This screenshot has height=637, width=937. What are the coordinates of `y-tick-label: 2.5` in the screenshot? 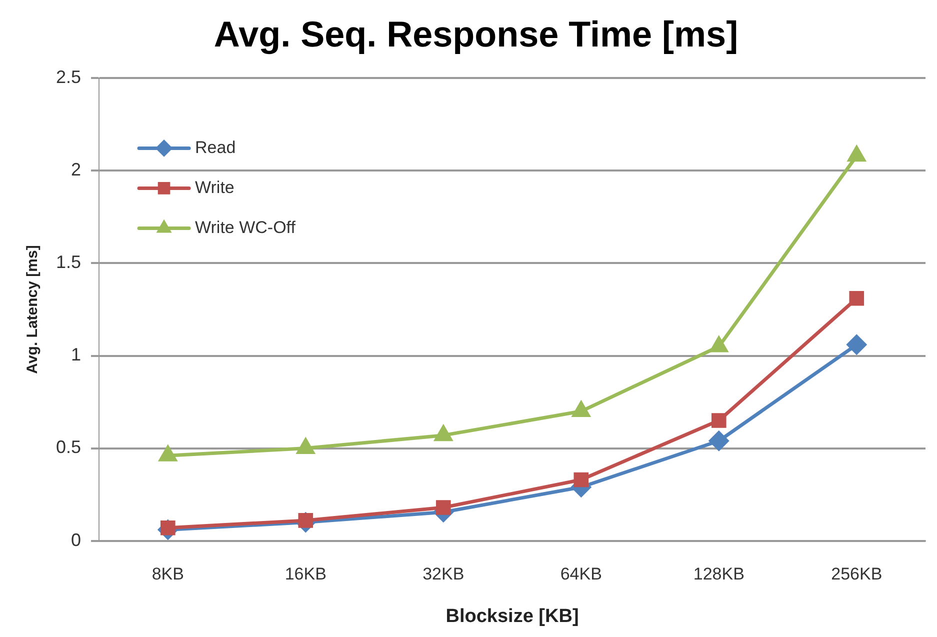 It's located at (69, 77).